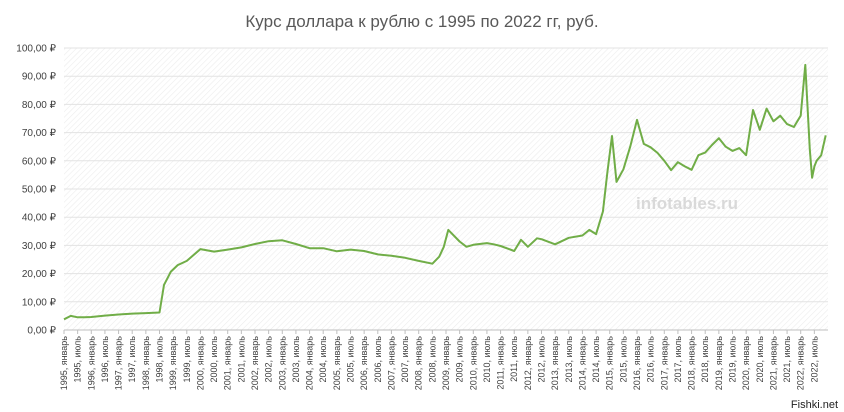 This screenshot has width=844, height=412. Describe the element at coordinates (432, 359) in the screenshot. I see `x-tick-label: 2008, июль` at that location.